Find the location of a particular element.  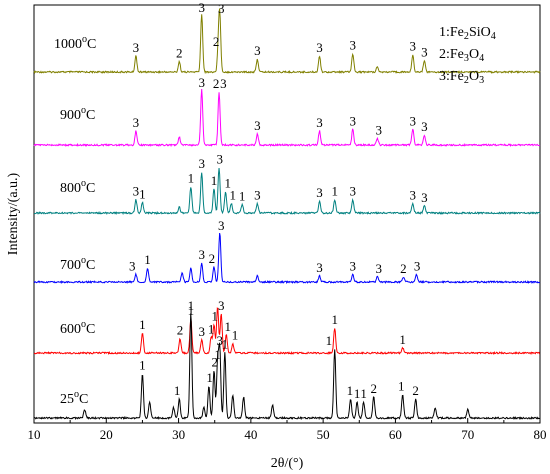

x-tick-label: 70 is located at coordinates (467, 434).